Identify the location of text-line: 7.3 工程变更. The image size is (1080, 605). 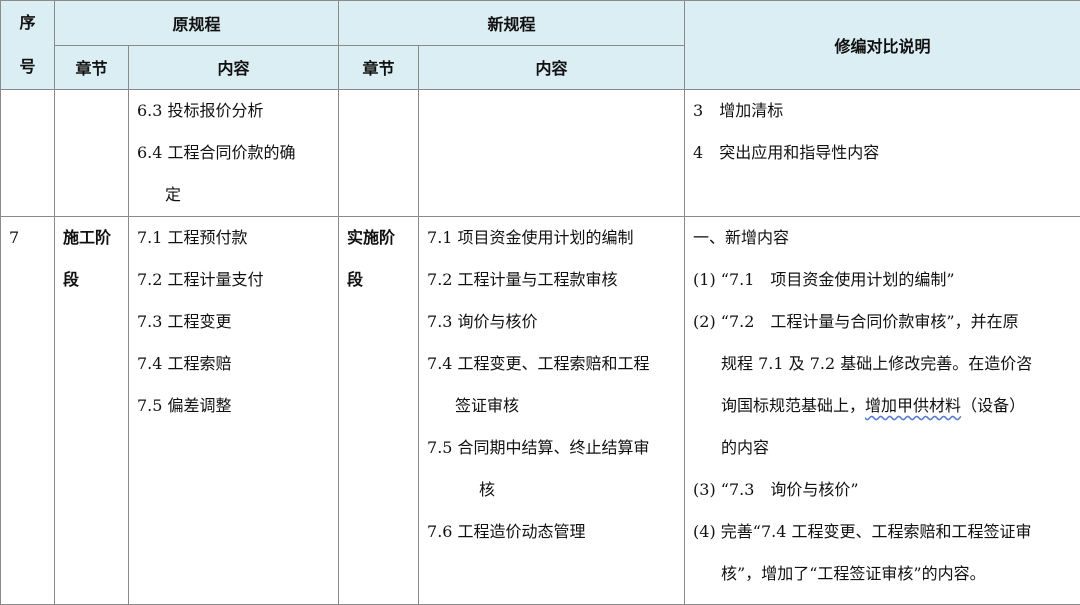
(184, 321).